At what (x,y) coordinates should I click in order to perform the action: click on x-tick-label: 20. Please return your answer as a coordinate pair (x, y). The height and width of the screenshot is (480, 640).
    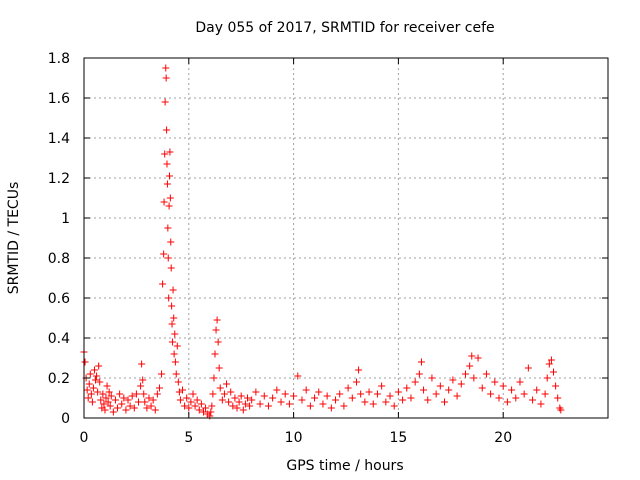
    Looking at the image, I should click on (503, 438).